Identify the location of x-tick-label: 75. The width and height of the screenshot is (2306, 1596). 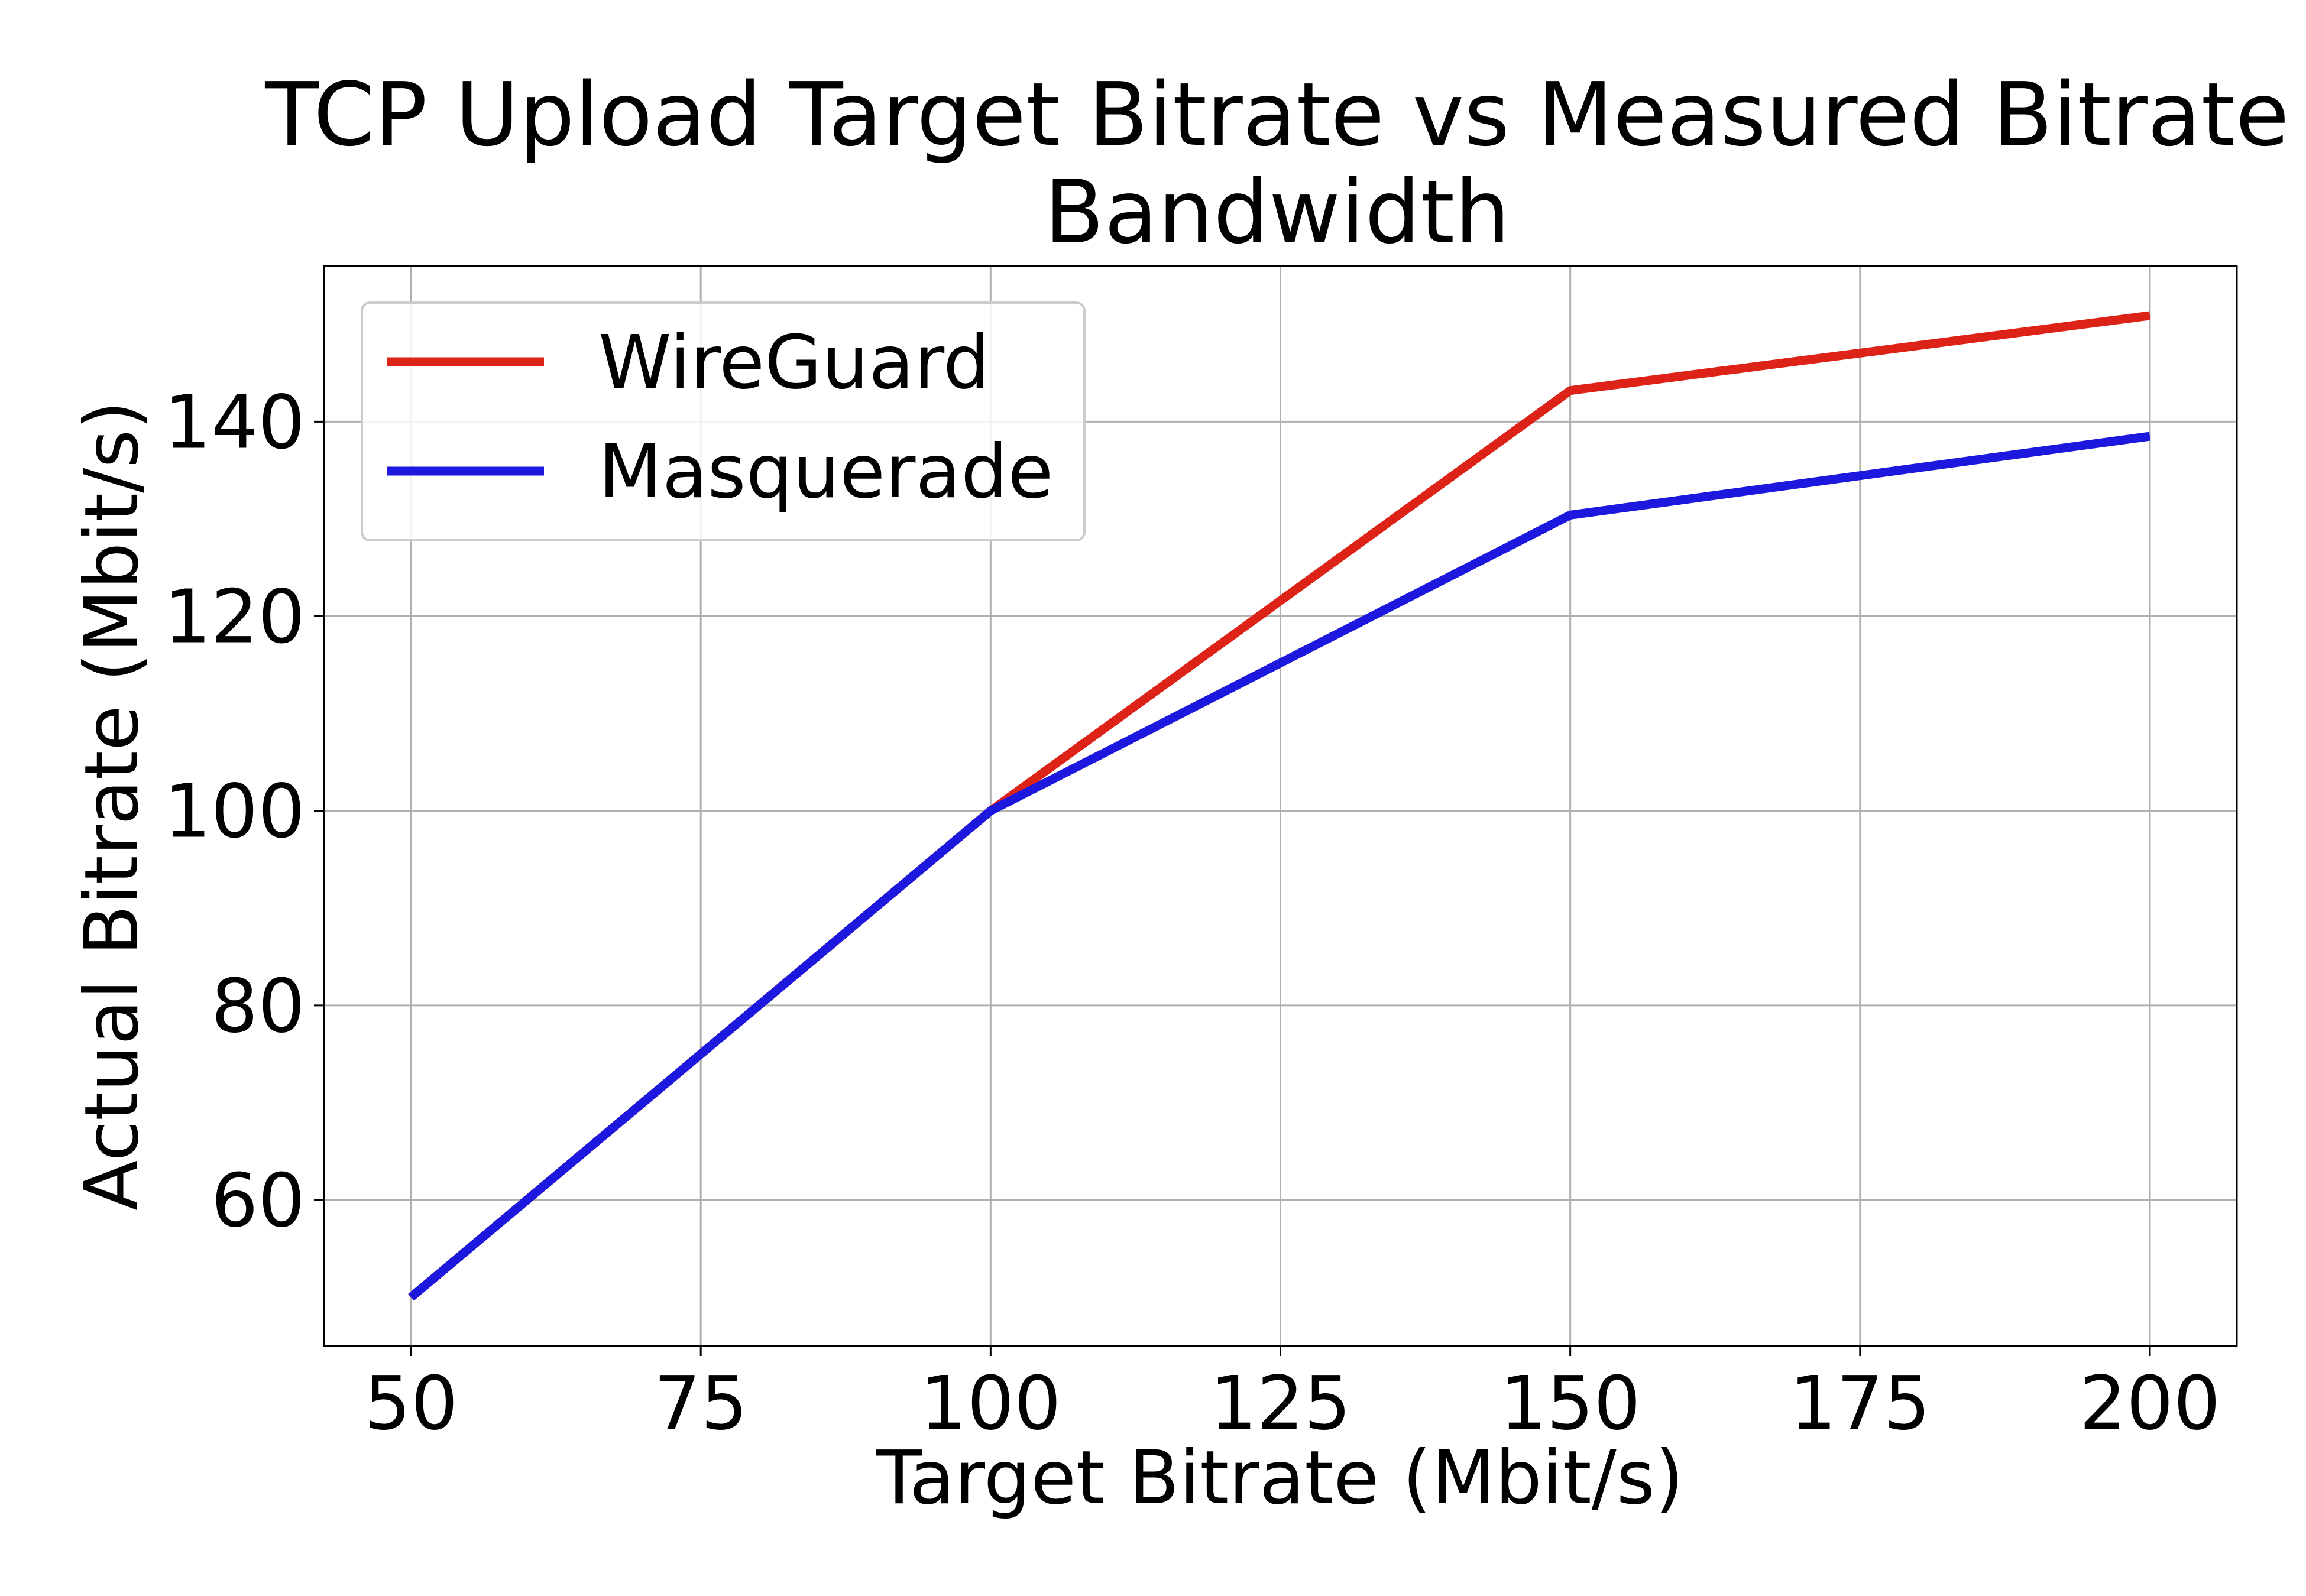
(701, 1403).